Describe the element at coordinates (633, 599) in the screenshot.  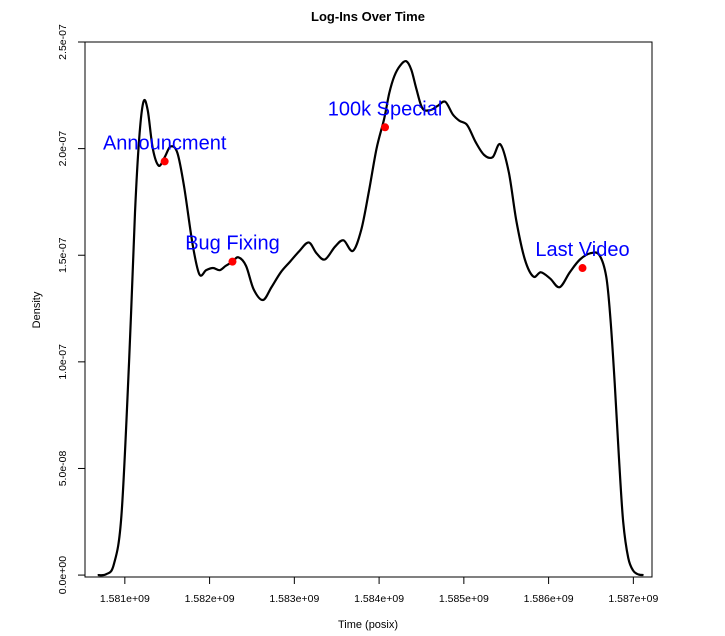
I see `x-tick-label: 1.587e+09` at that location.